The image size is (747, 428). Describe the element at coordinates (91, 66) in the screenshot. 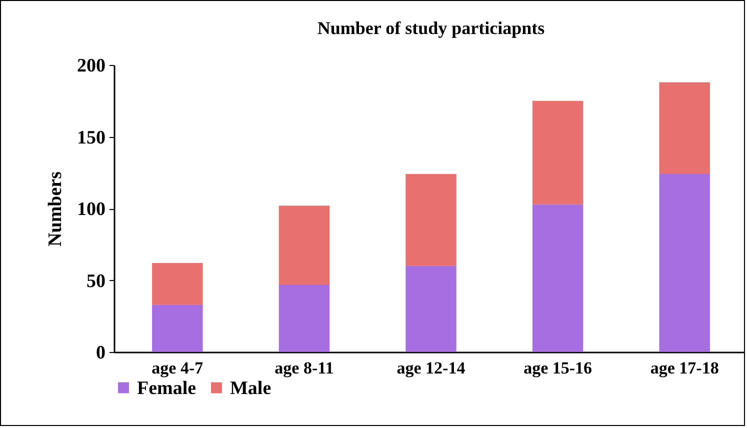

I see `y-tick-label: 200` at that location.